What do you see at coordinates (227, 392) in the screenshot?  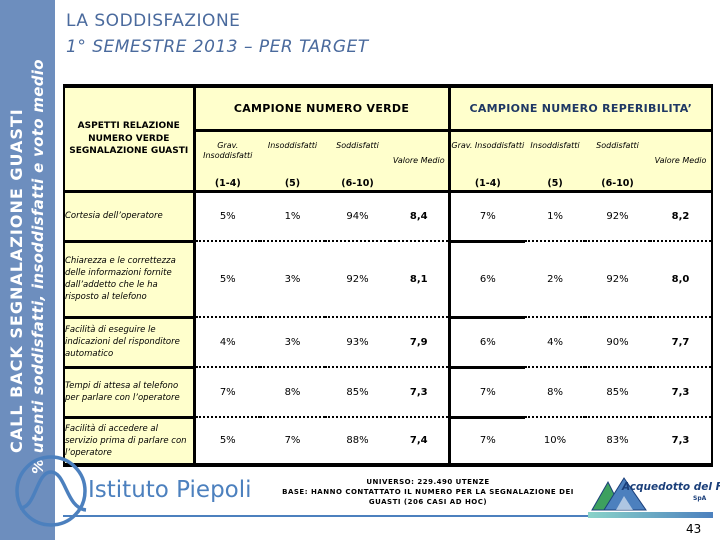 I see `cell-verde-grav: 7%` at bounding box center [227, 392].